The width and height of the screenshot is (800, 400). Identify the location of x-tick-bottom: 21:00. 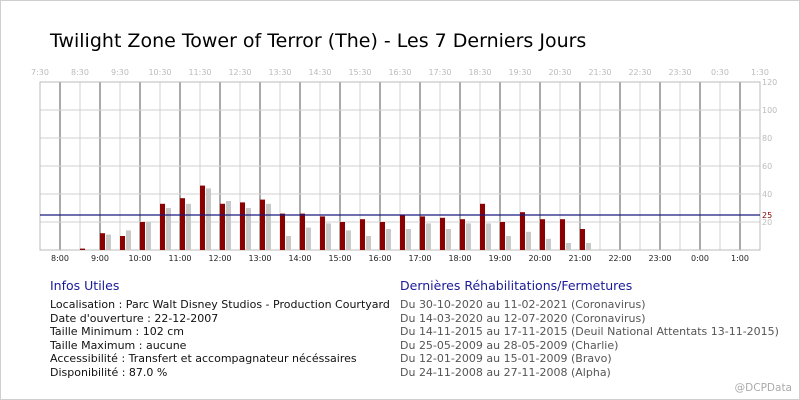
(579, 258).